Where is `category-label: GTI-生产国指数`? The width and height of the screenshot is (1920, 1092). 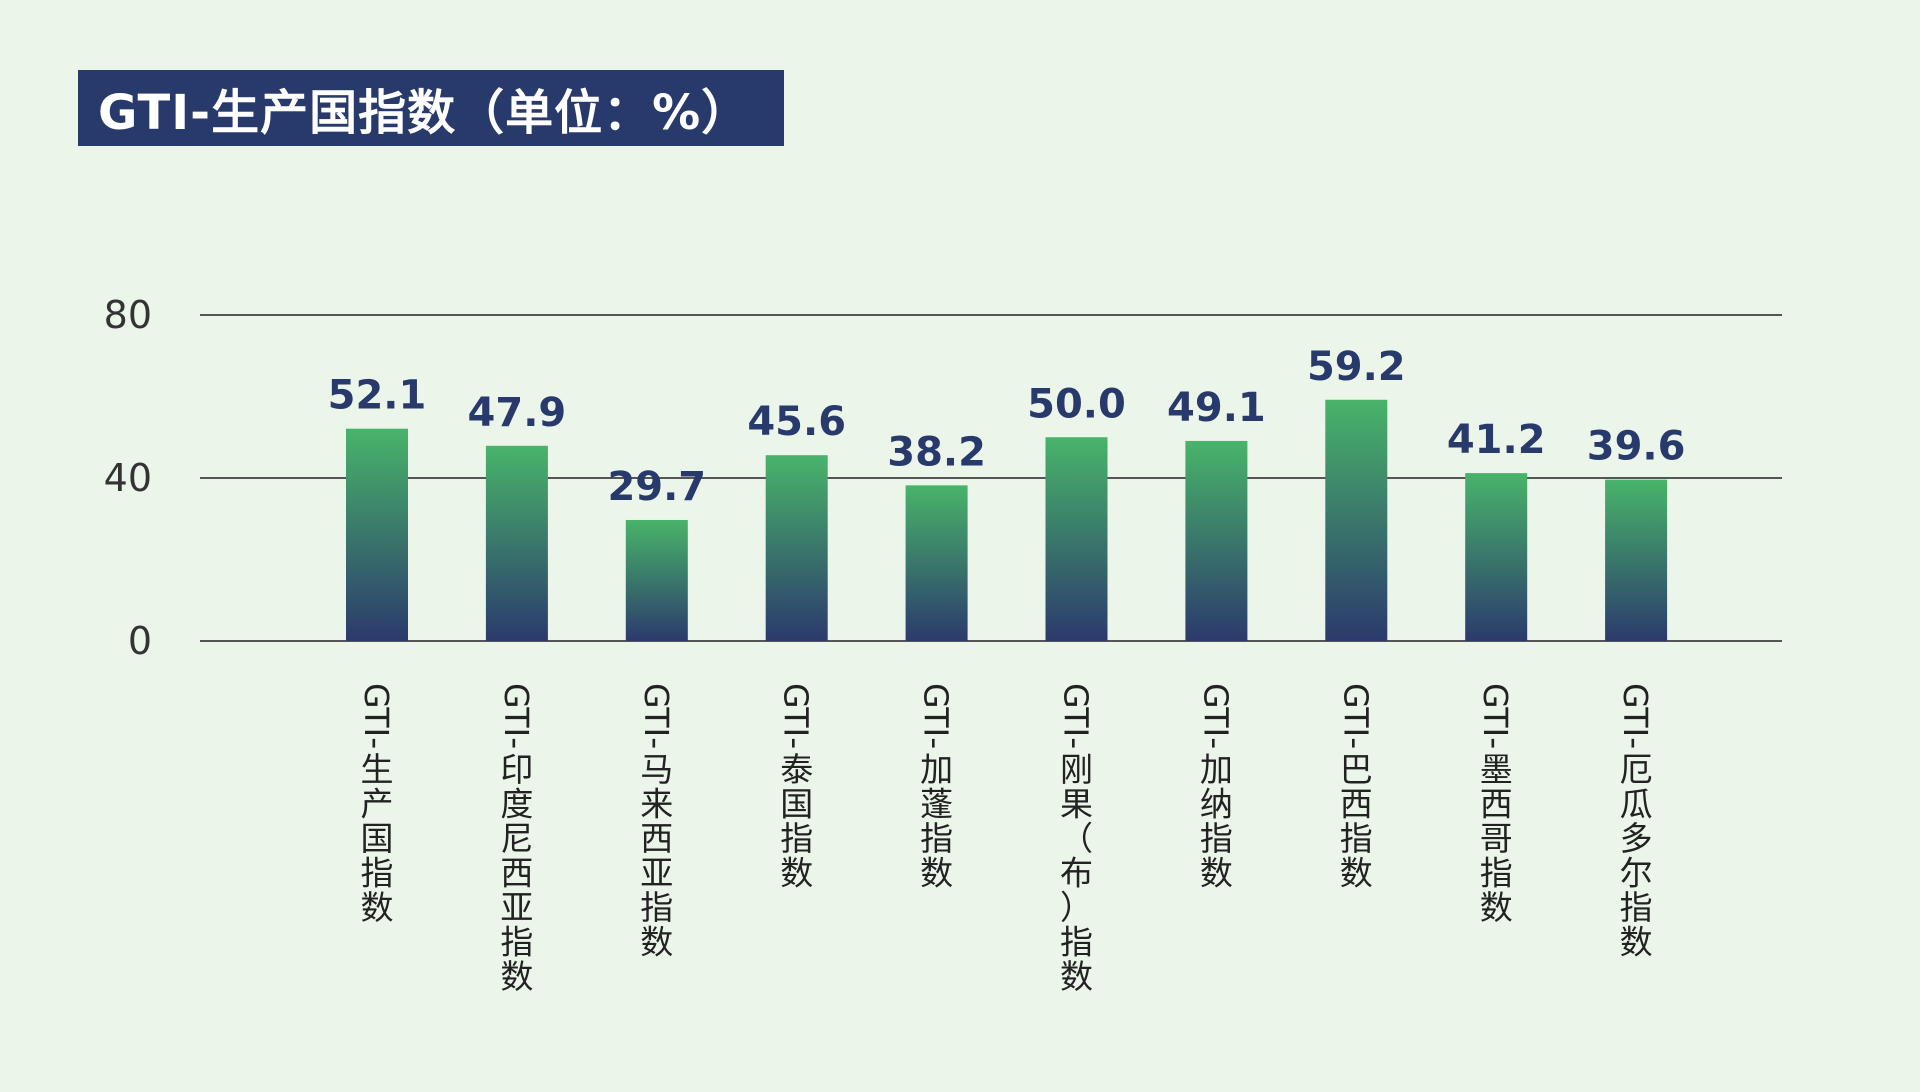
category-label: GTI-生产国指数 is located at coordinates (376, 805).